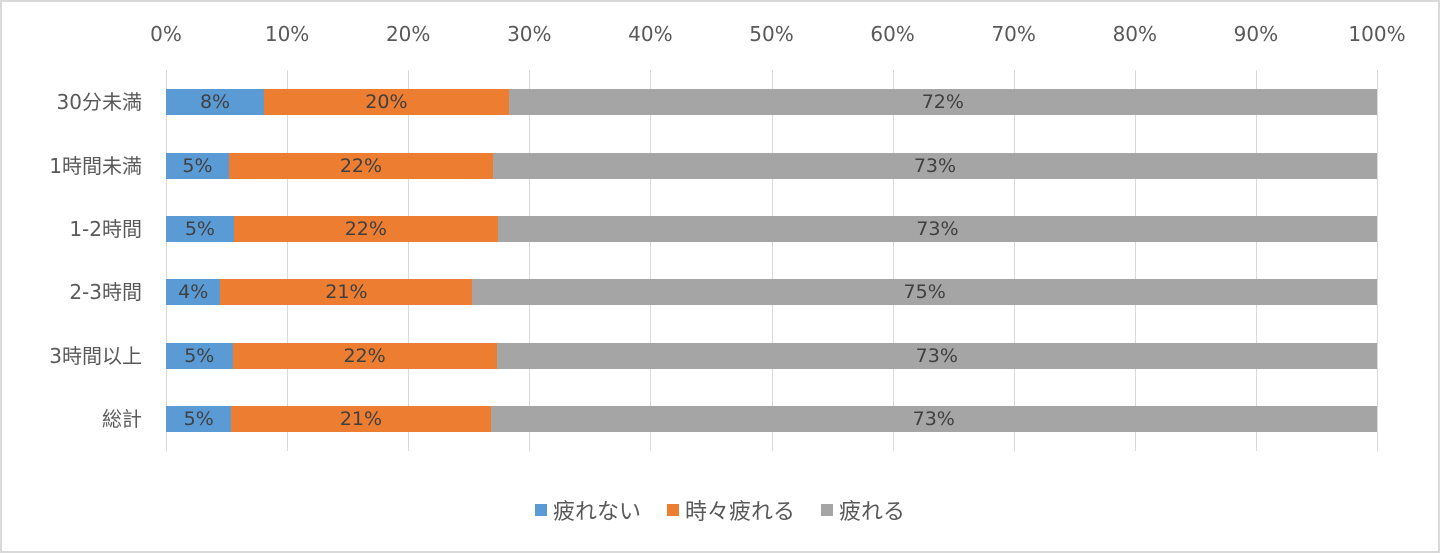  Describe the element at coordinates (95, 356) in the screenshot. I see `category-label: 3時間以上` at that location.